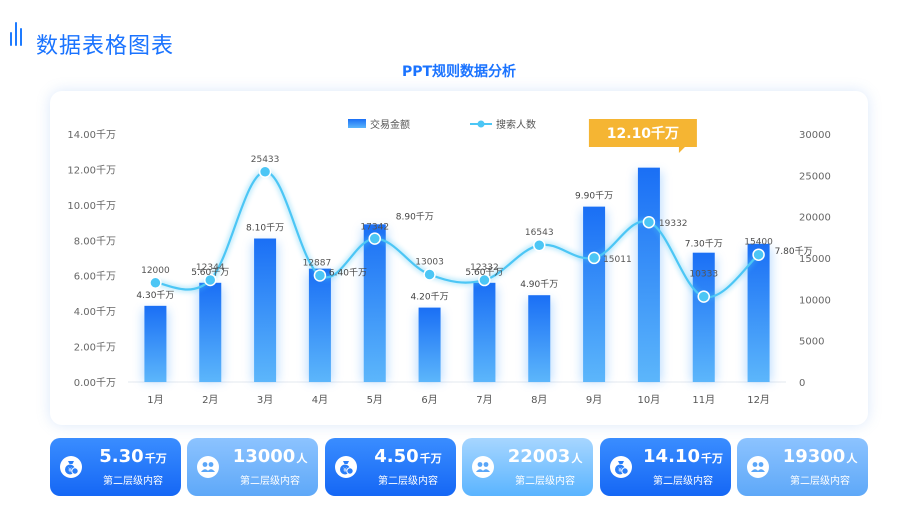 Image resolution: width=918 pixels, height=516 pixels. I want to click on x-tick-label: 11月, so click(703, 400).